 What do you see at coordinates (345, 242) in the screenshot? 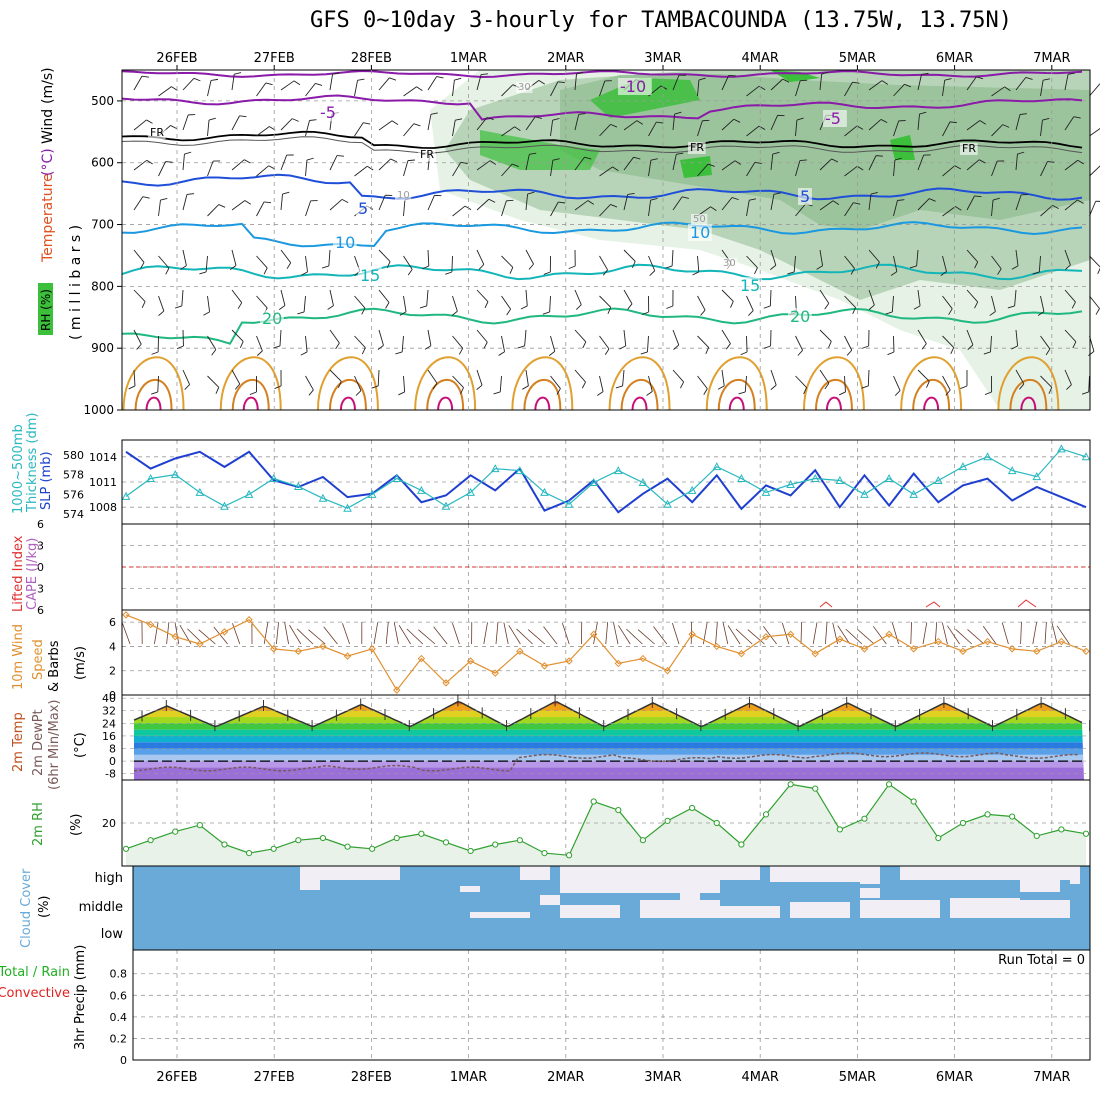
I see `contour-label: 10` at bounding box center [345, 242].